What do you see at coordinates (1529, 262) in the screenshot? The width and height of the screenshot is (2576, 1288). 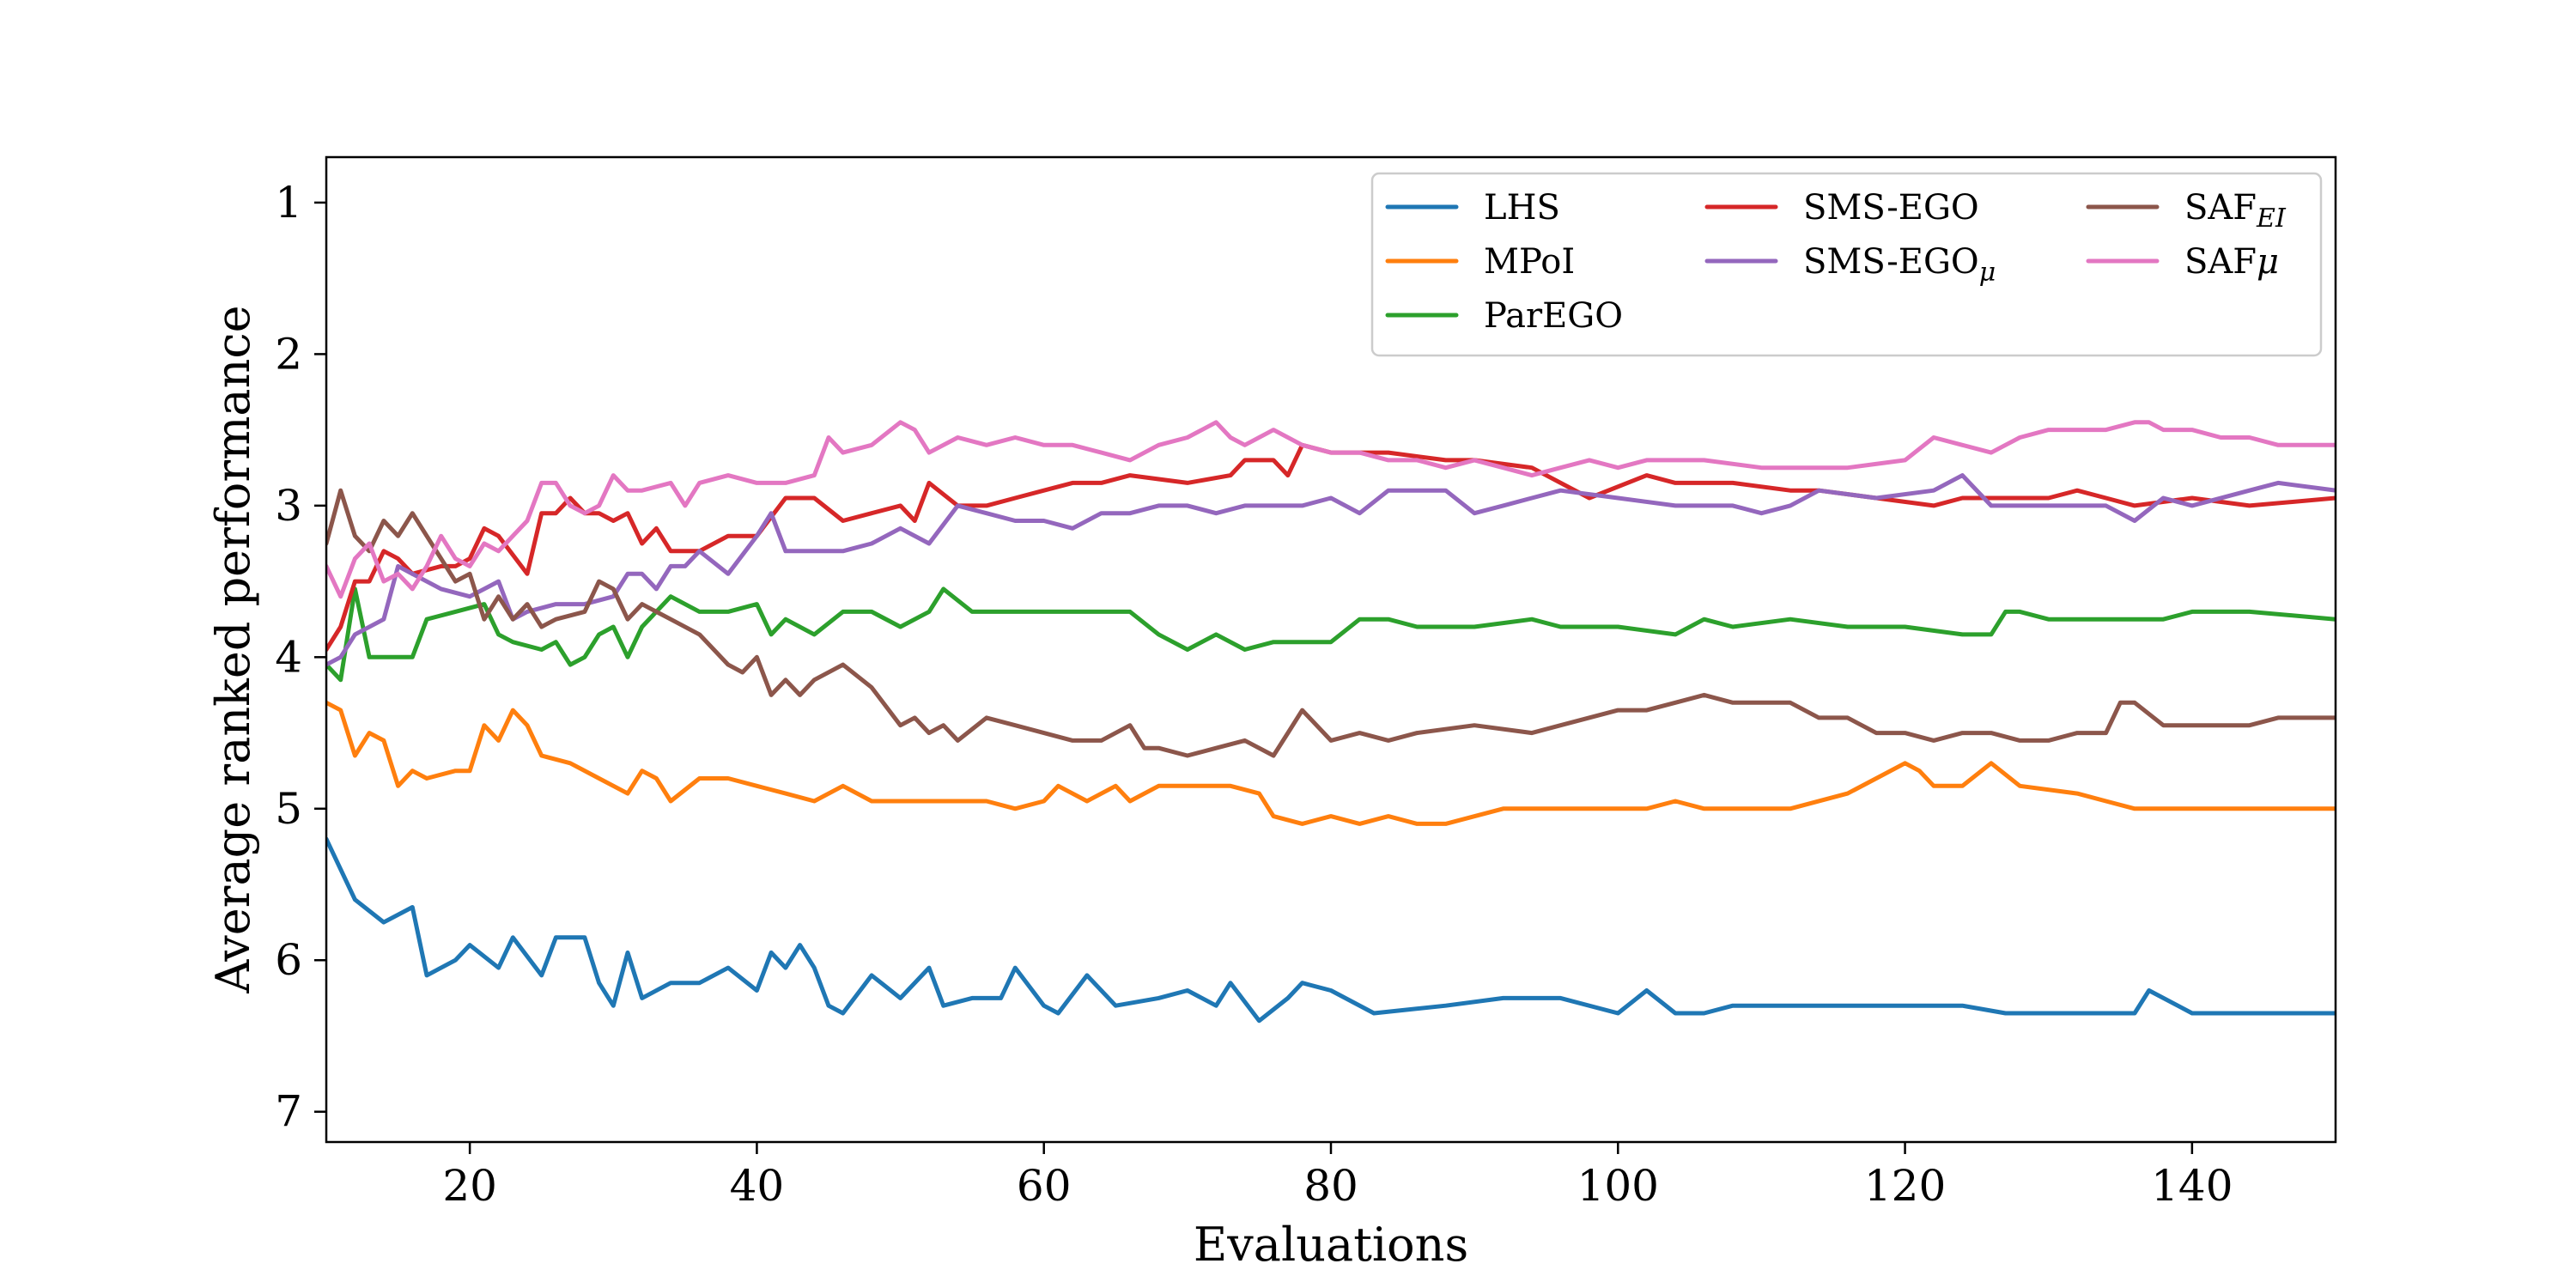 I see `legend-label: MPoI` at bounding box center [1529, 262].